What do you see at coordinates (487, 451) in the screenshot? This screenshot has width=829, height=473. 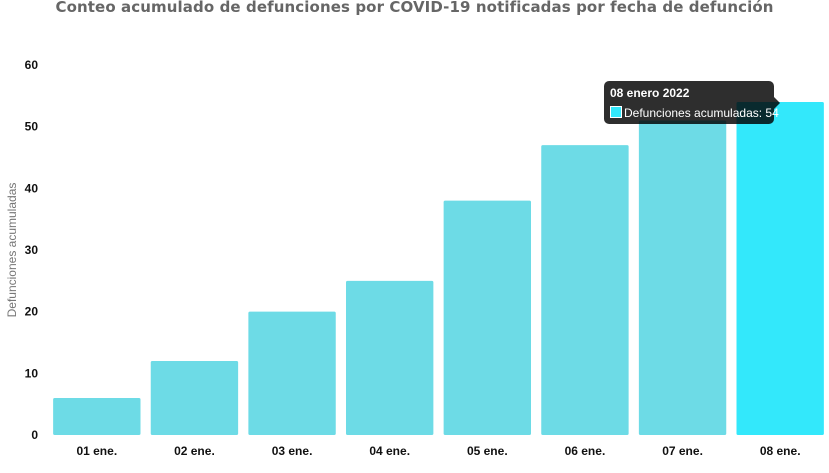 I see `x-tick-label: 05 ene.` at bounding box center [487, 451].